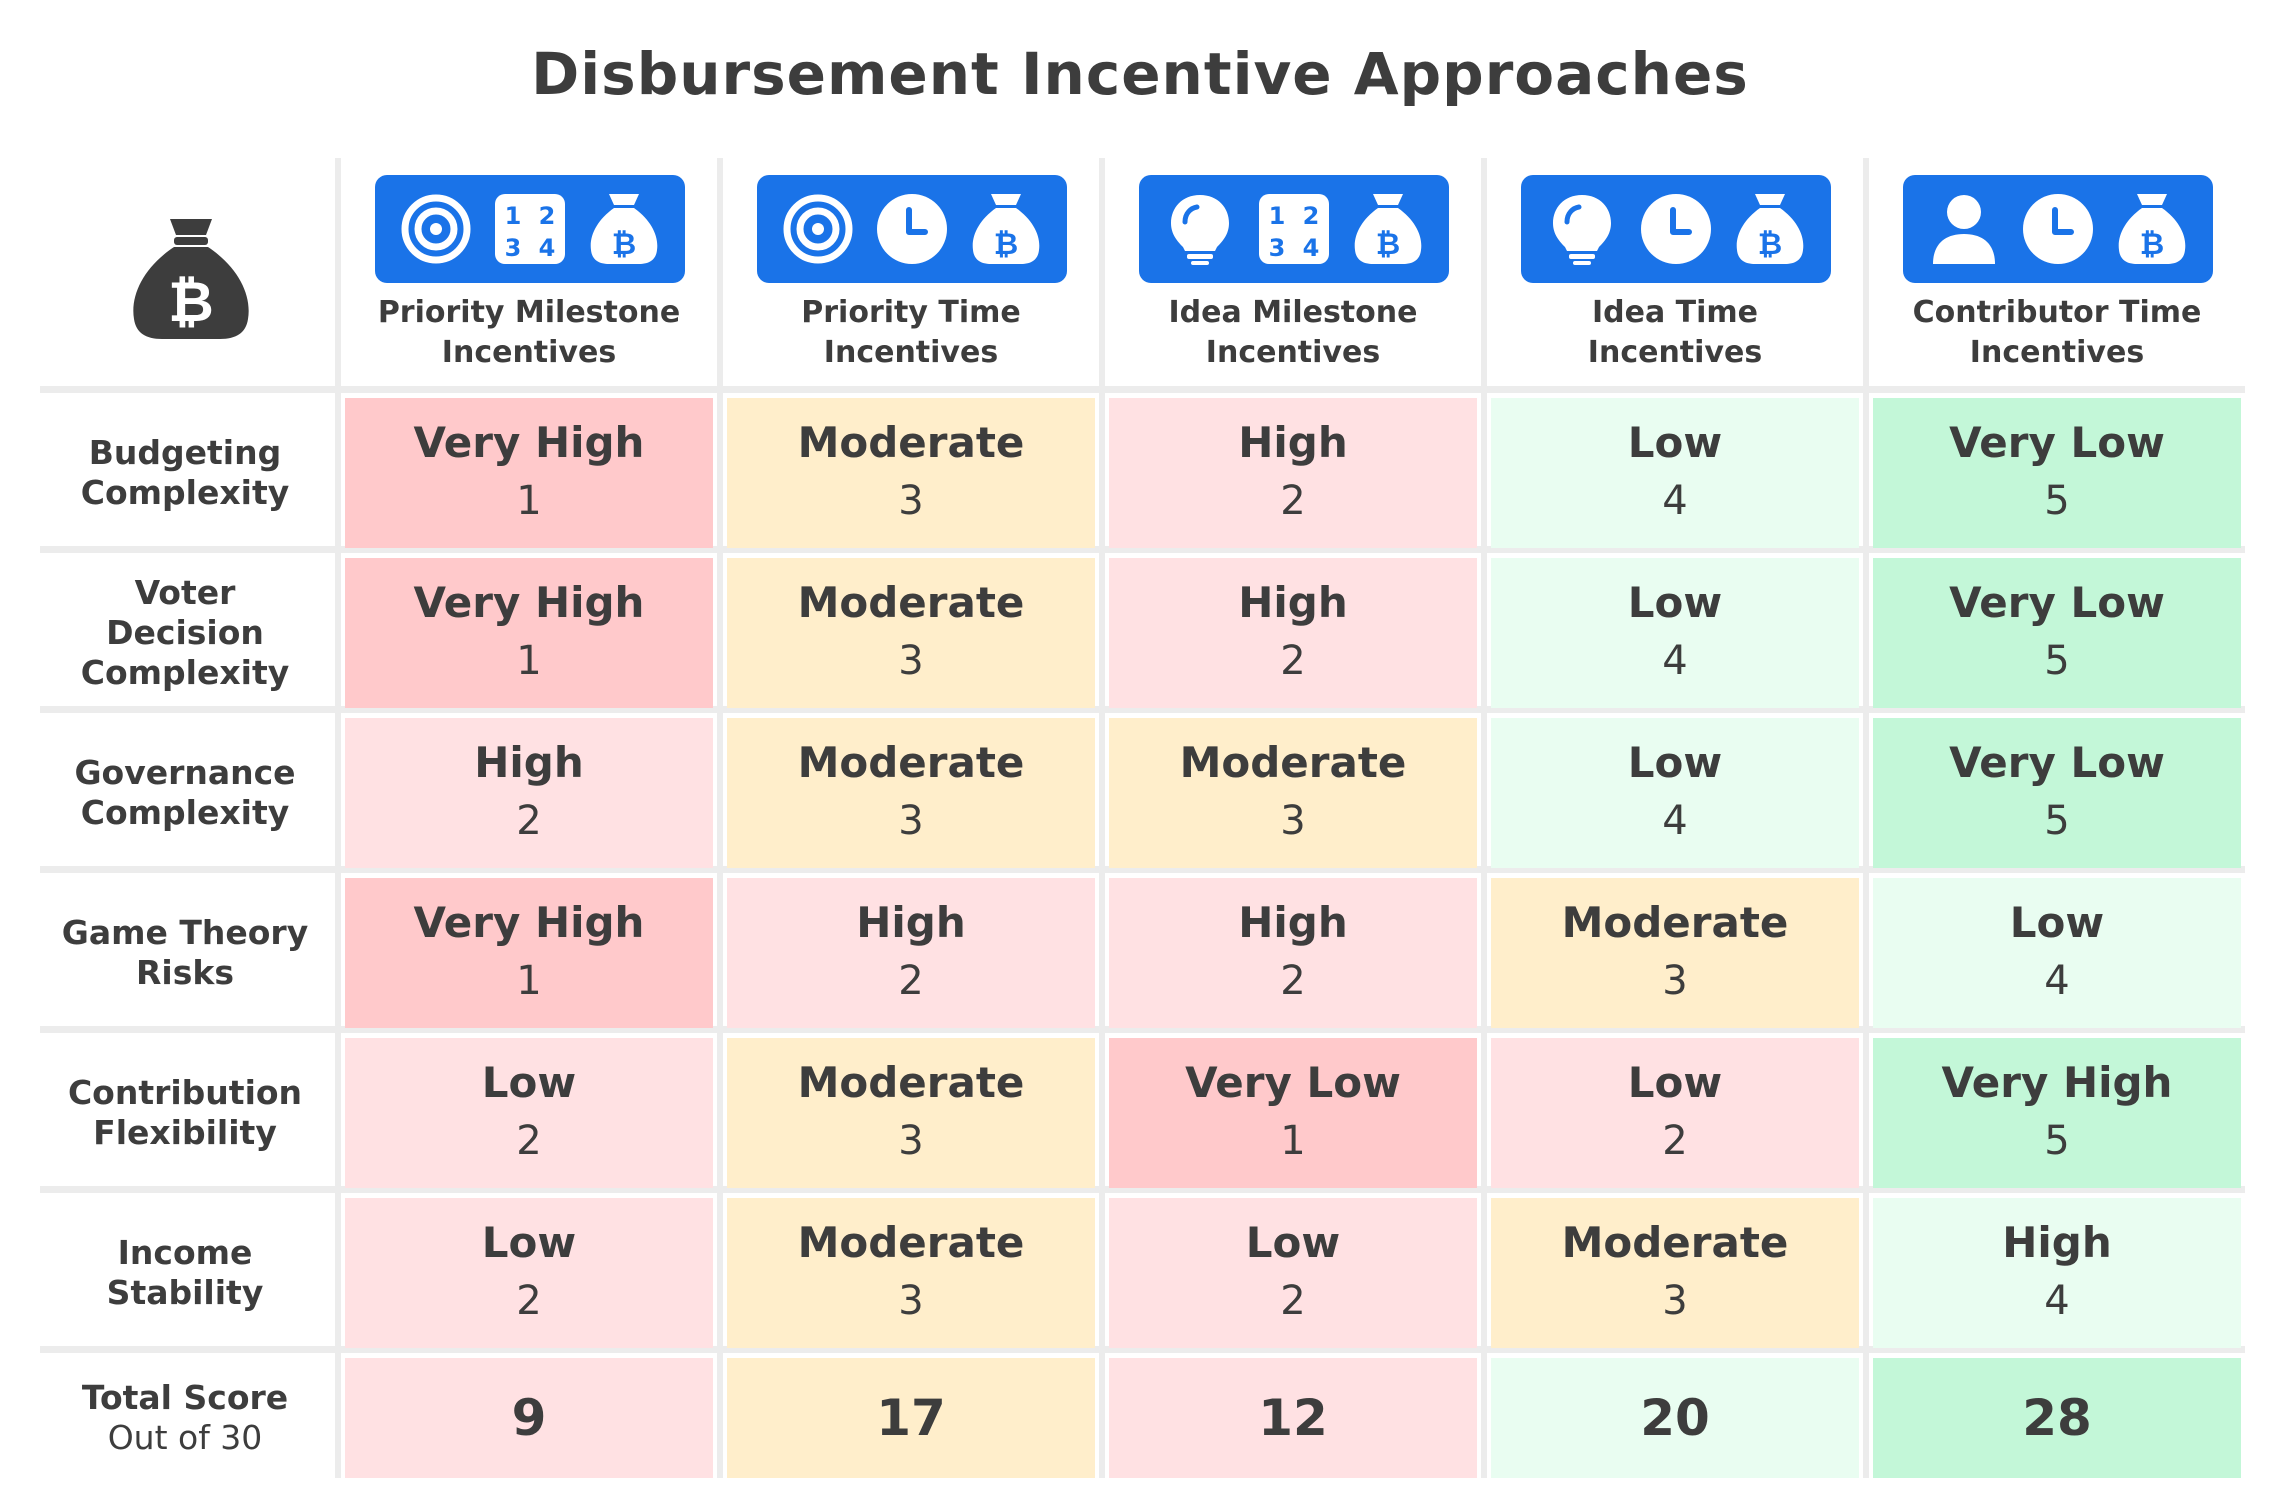 This screenshot has width=2280, height=1510. I want to click on row-label-text: Income Stability, so click(185, 1273).